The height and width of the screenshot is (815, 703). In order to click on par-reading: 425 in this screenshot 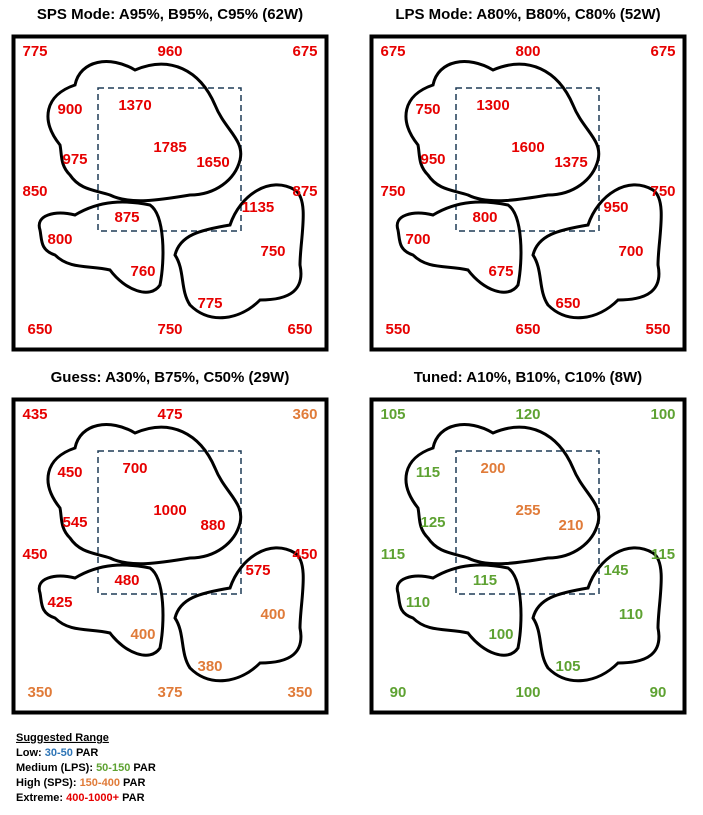, I will do `click(59, 602)`.